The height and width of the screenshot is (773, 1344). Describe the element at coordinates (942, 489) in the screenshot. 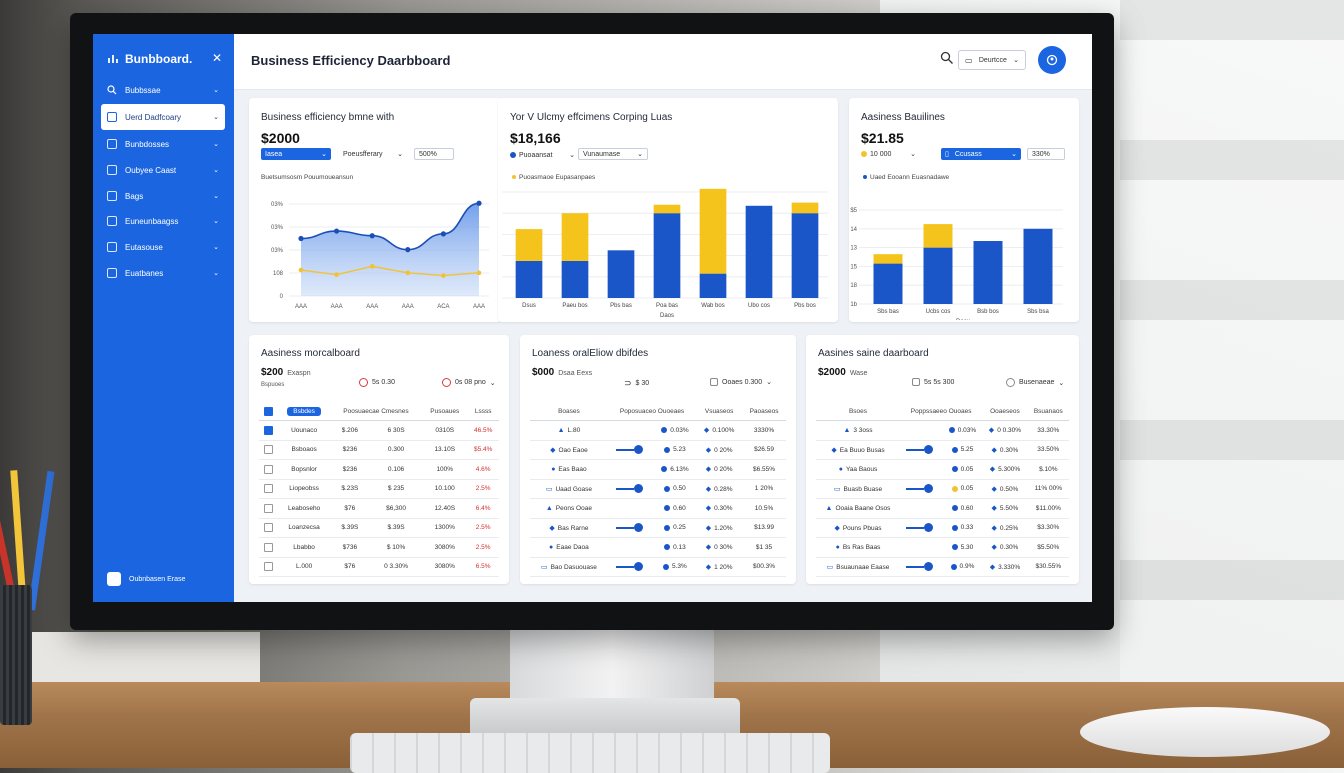

I see `table-row: ▭ Buasb Buase 0.05 ◆ 0.50% 11% 00%` at that location.